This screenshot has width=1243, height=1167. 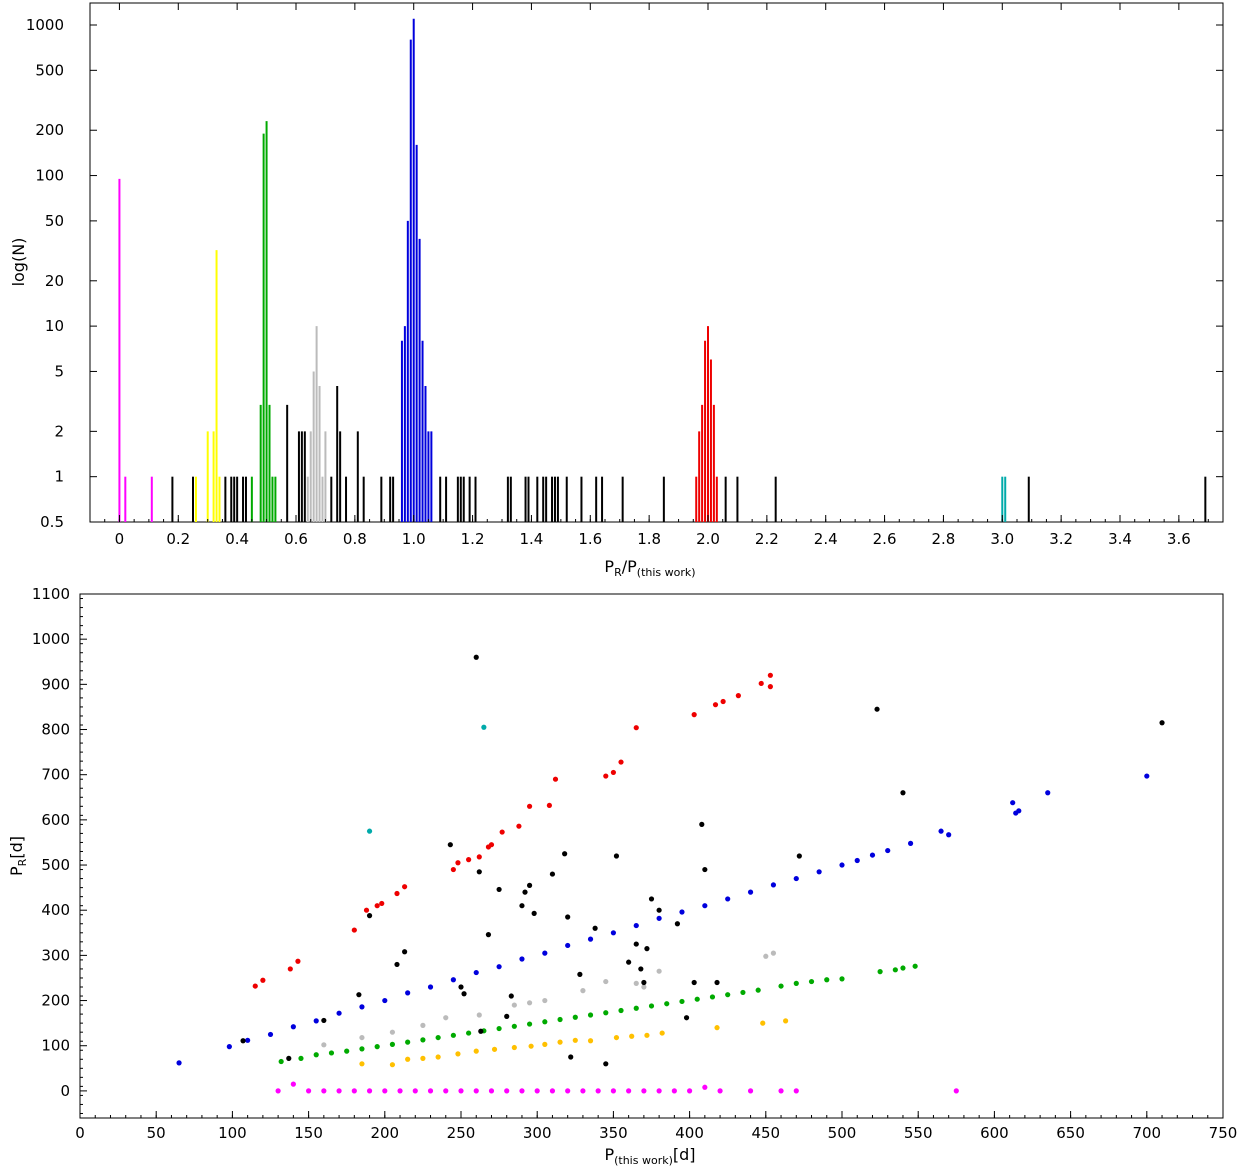 What do you see at coordinates (49, 130) in the screenshot?
I see `histogram-y-tick-label: 200` at bounding box center [49, 130].